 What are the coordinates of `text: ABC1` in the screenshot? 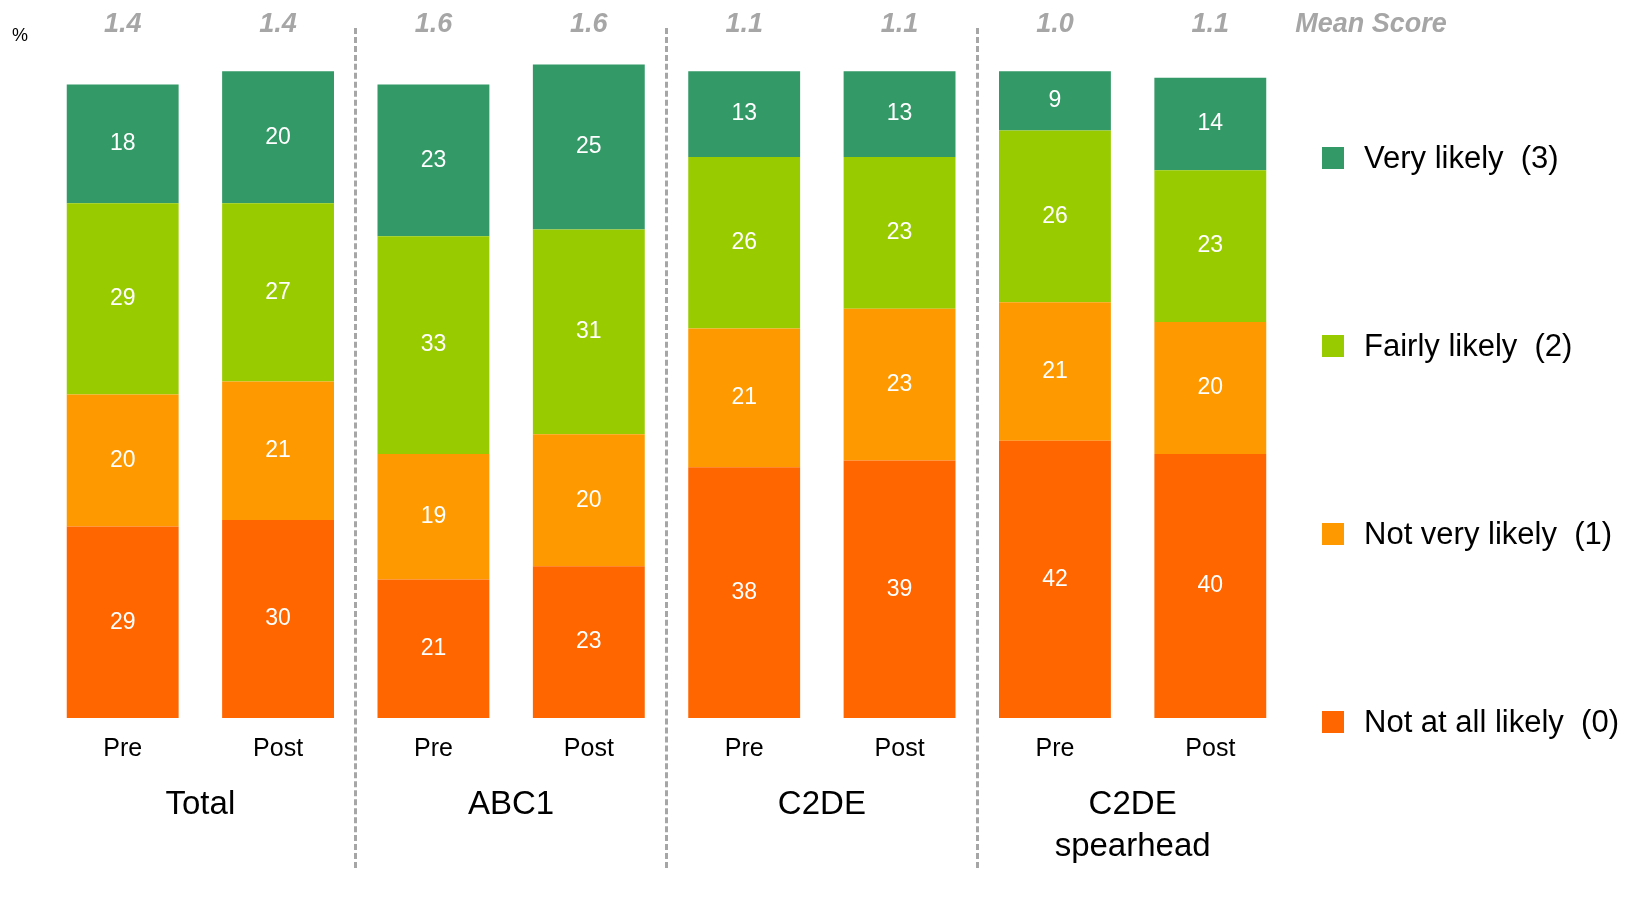 It's located at (511, 803).